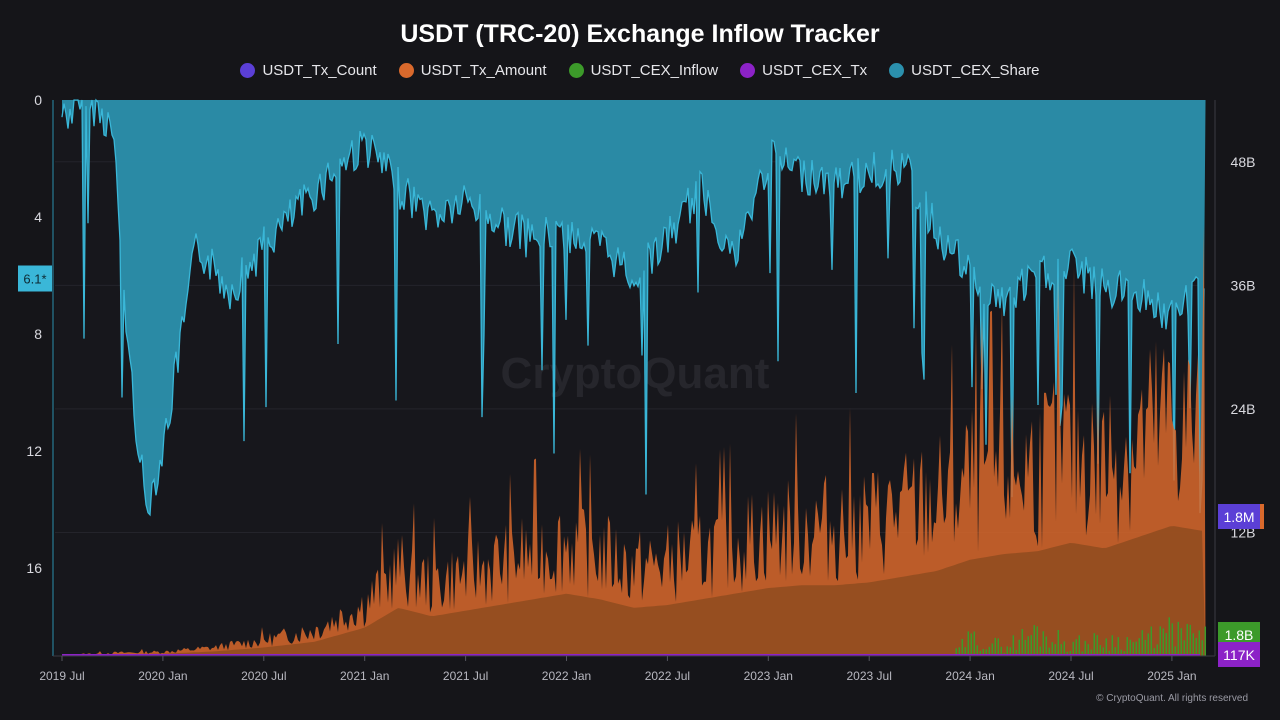  Describe the element at coordinates (1171, 676) in the screenshot. I see `x-tick-label: 2025 Jan` at that location.